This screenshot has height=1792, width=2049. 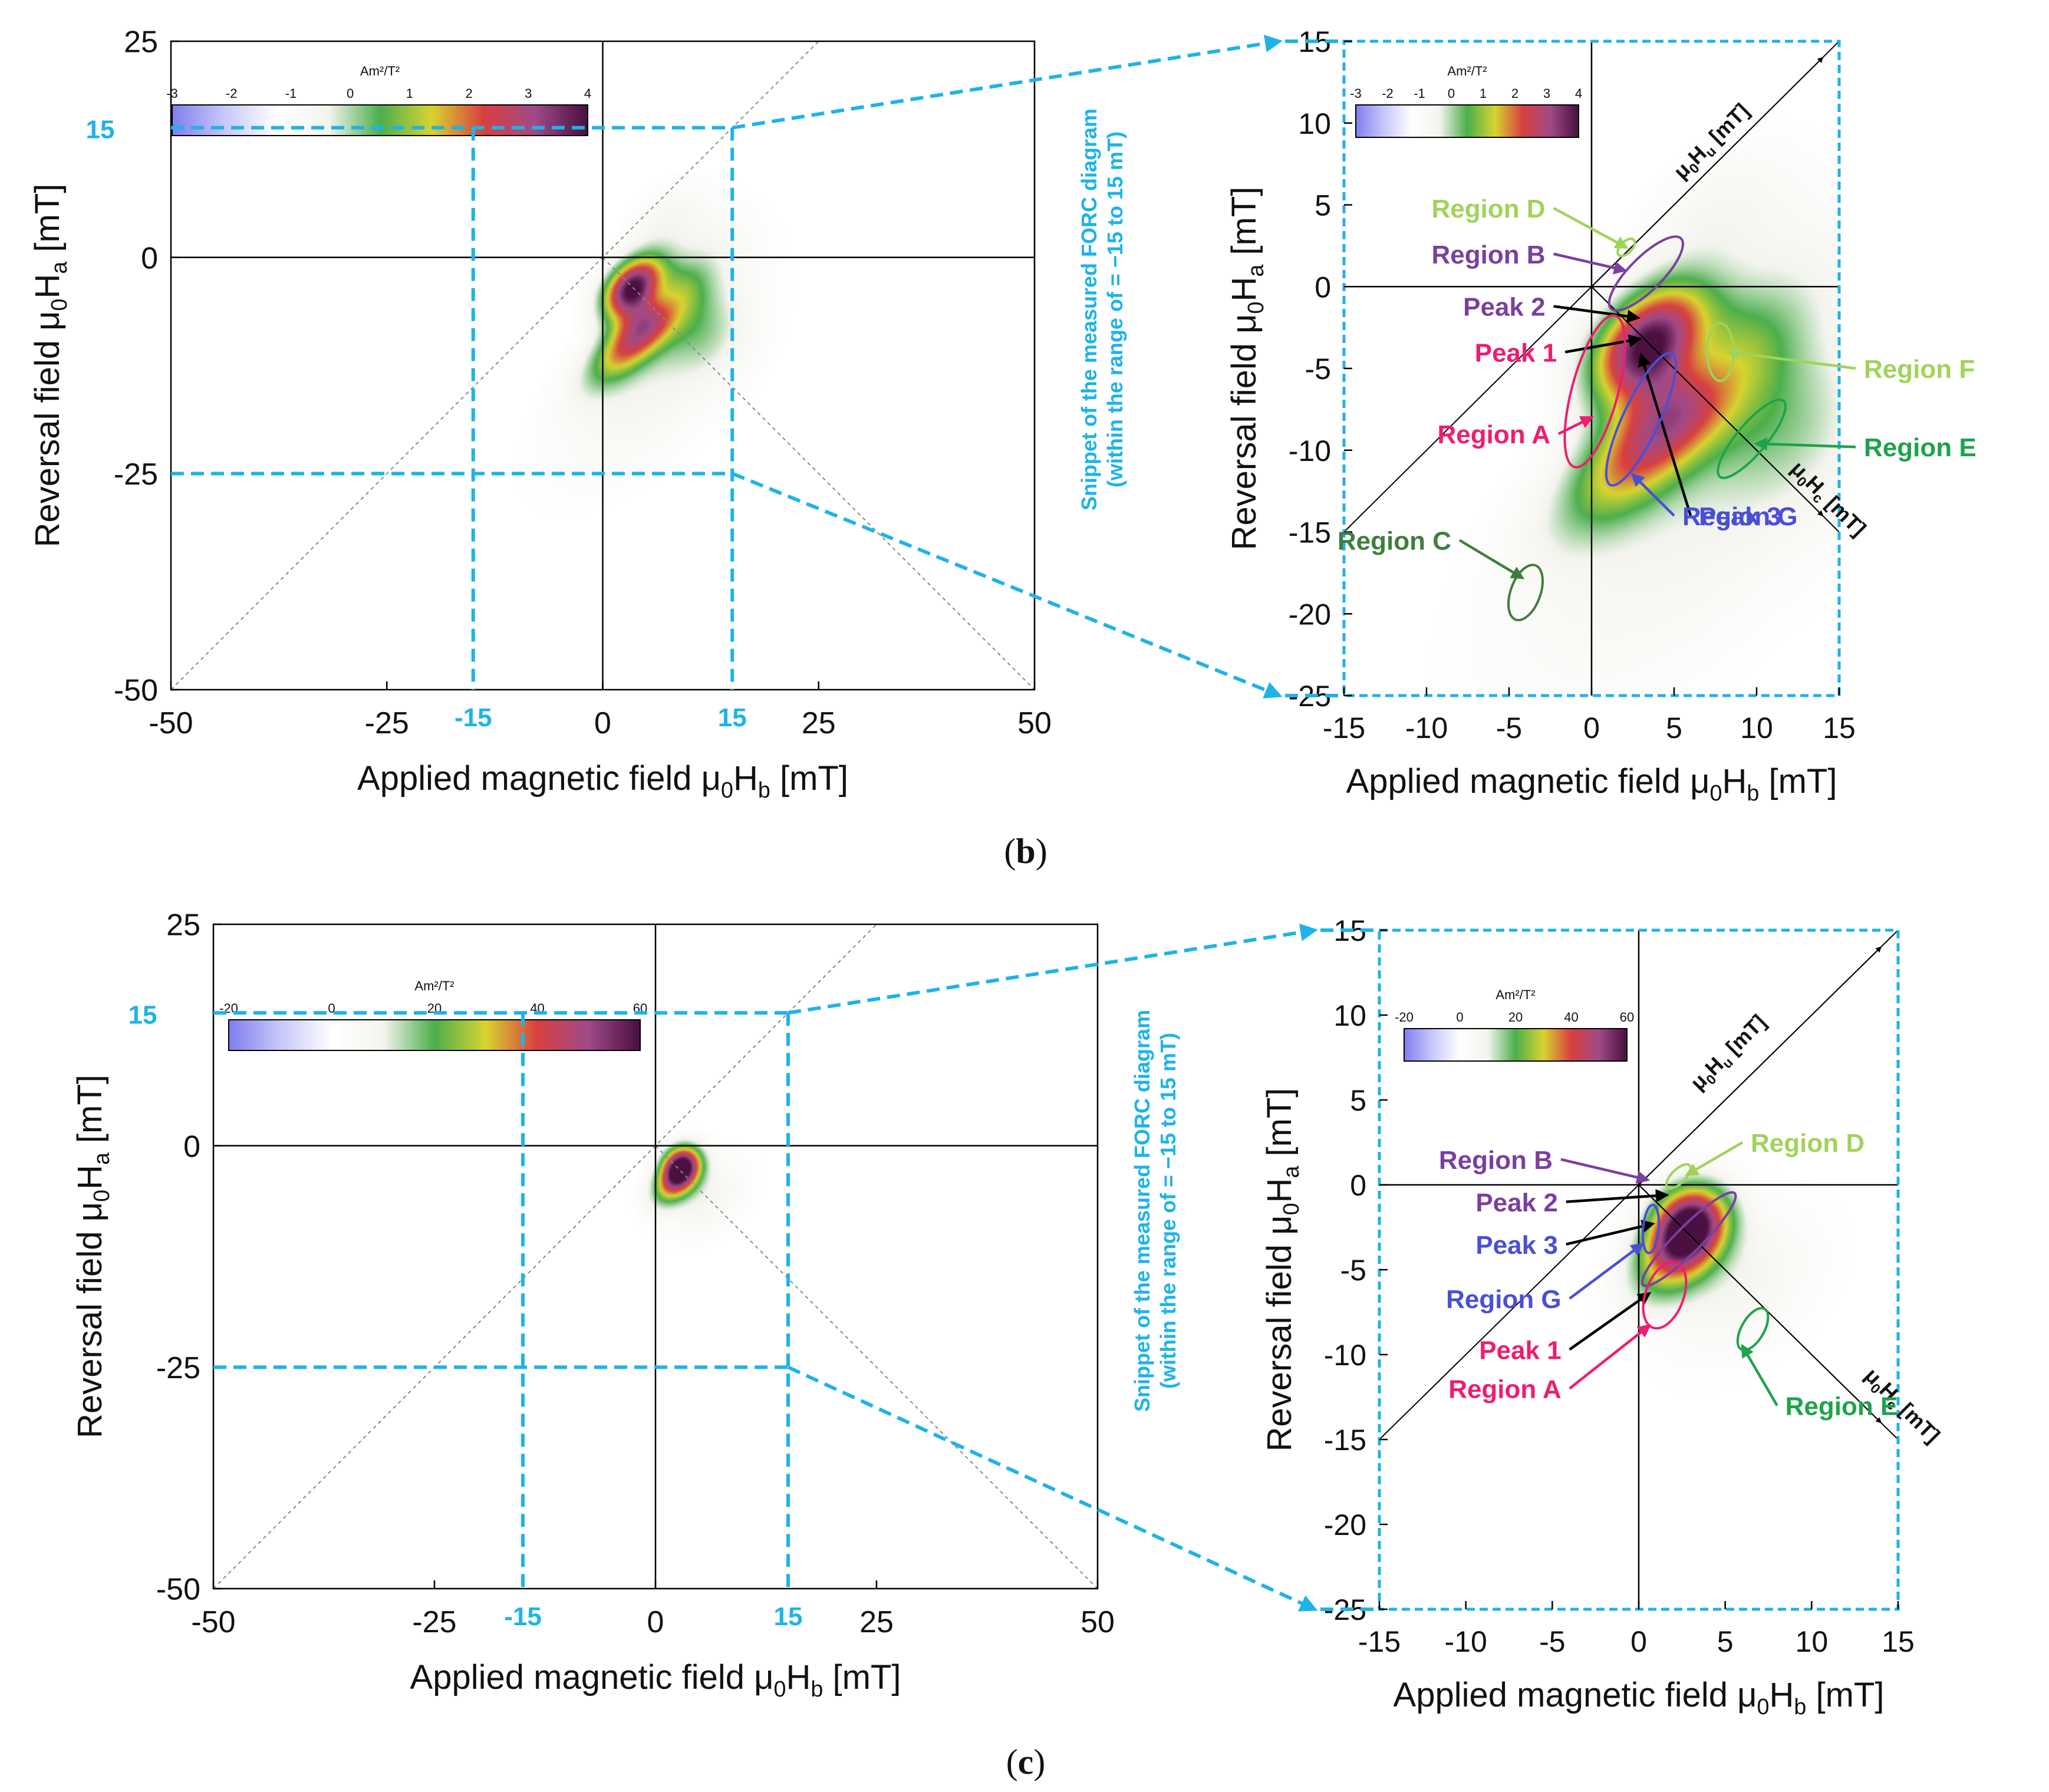 What do you see at coordinates (1025, 851) in the screenshot?
I see `caption-b: (b)` at bounding box center [1025, 851].